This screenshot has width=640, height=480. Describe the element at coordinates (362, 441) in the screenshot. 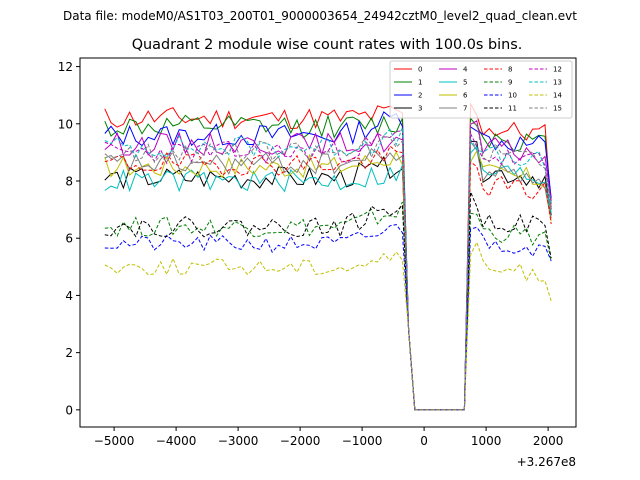

I see `x-tick-label: −1000` at that location.